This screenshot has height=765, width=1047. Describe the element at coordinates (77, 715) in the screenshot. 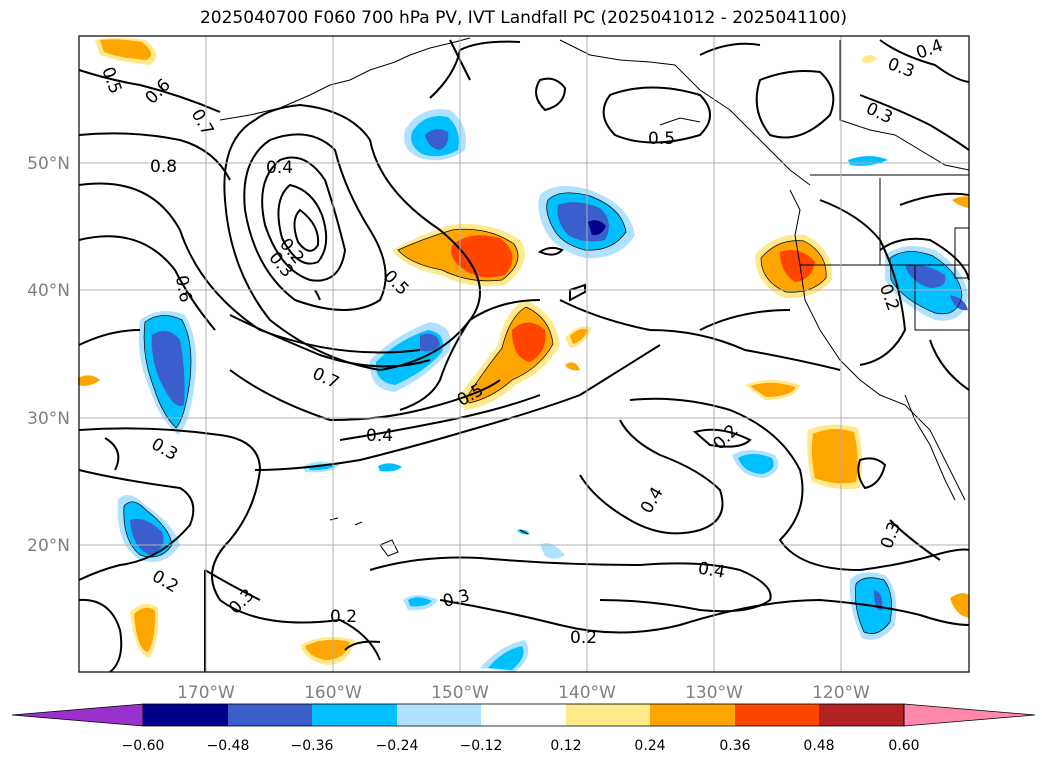

I see `colorbar-extend-low` at that location.